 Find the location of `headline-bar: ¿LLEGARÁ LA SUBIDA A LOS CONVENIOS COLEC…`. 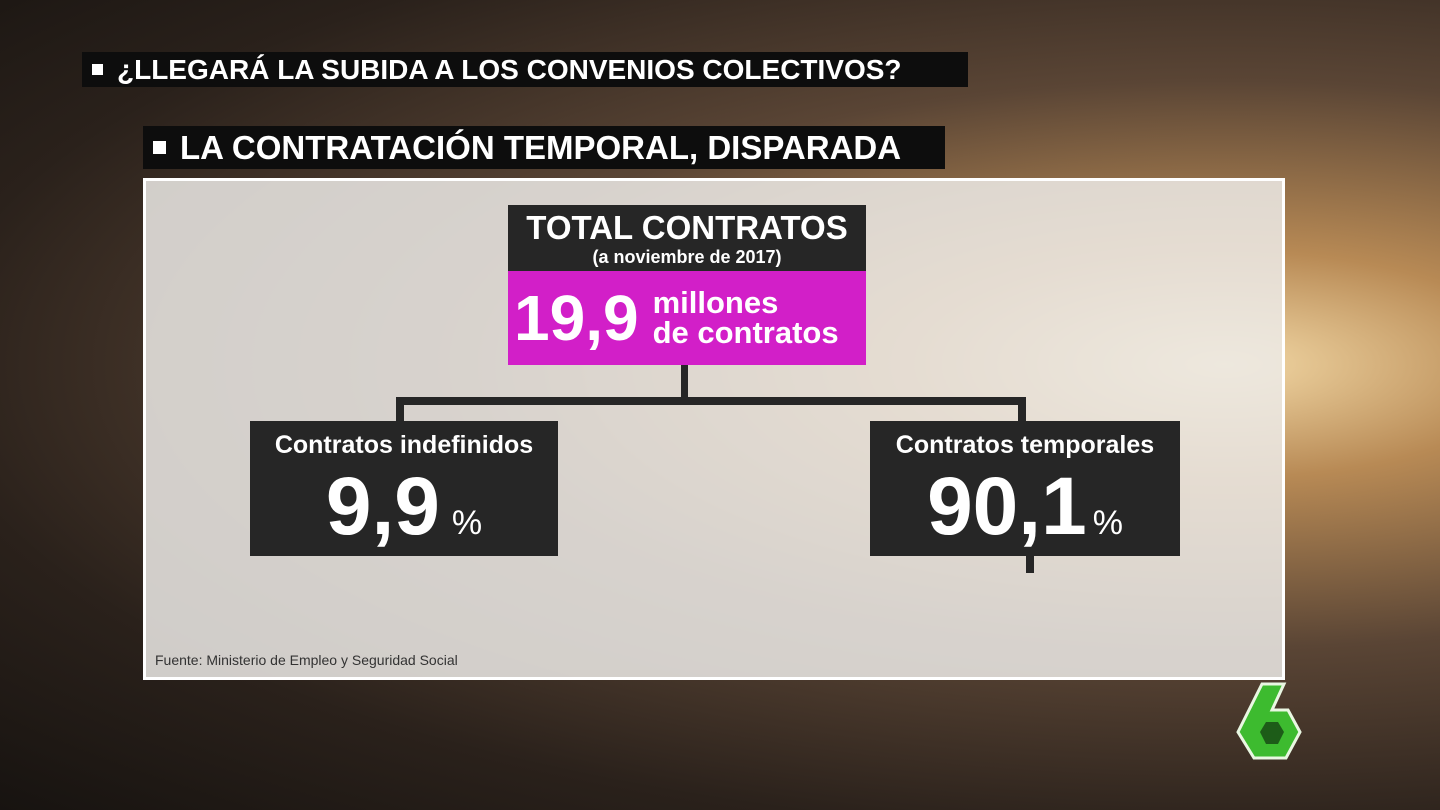

headline-bar: ¿LLEGARÁ LA SUBIDA A LOS CONVENIOS COLEC… is located at coordinates (525, 69).